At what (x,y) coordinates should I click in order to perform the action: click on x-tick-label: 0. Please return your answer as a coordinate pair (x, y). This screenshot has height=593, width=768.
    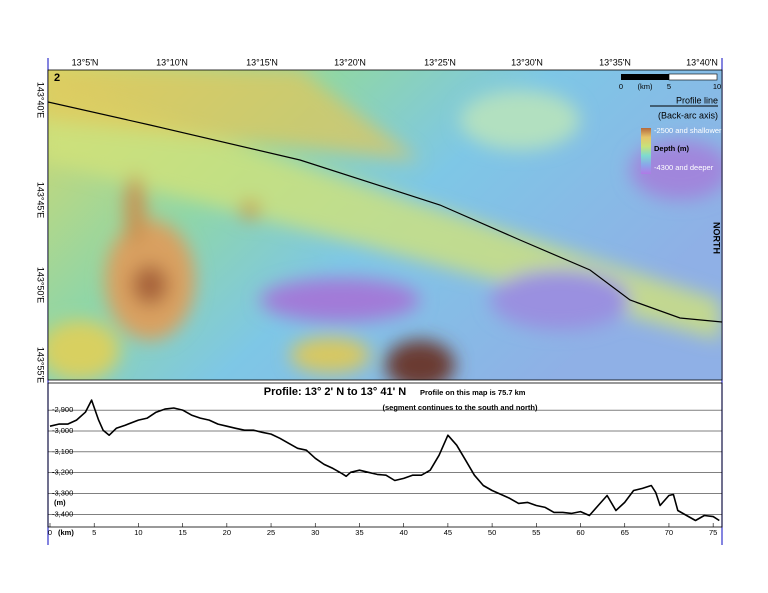
    Looking at the image, I should click on (50, 532).